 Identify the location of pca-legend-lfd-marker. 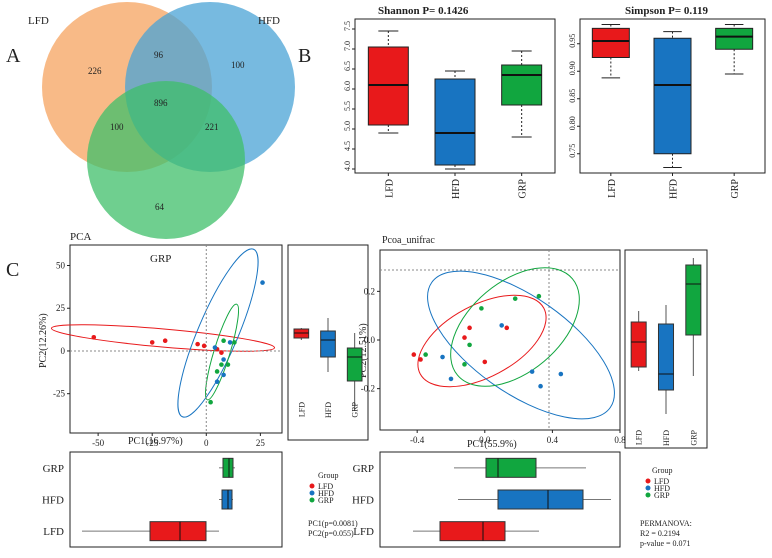
(312, 486).